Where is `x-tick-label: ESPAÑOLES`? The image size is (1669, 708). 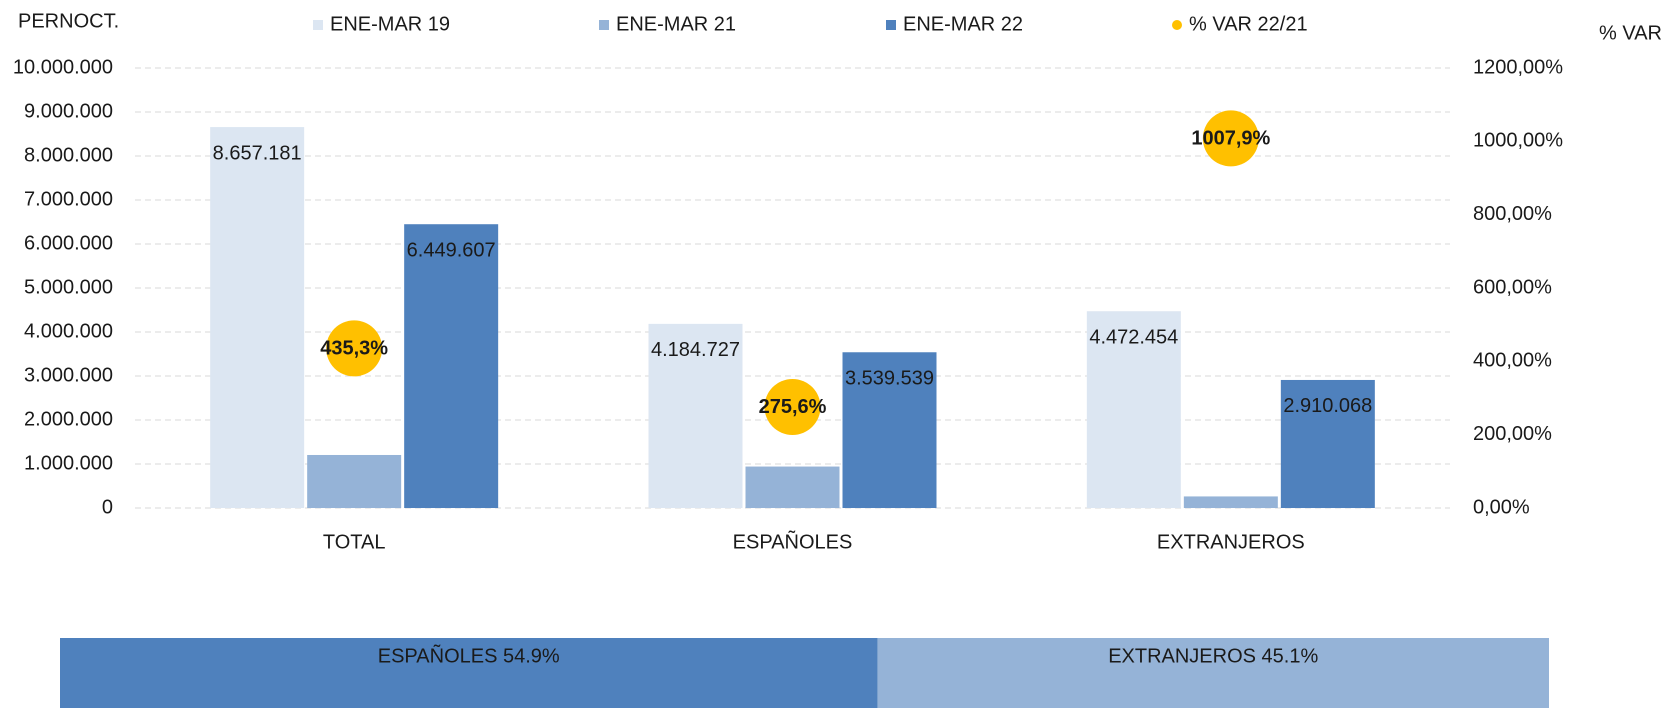
x-tick-label: ESPAÑOLES is located at coordinates (793, 541).